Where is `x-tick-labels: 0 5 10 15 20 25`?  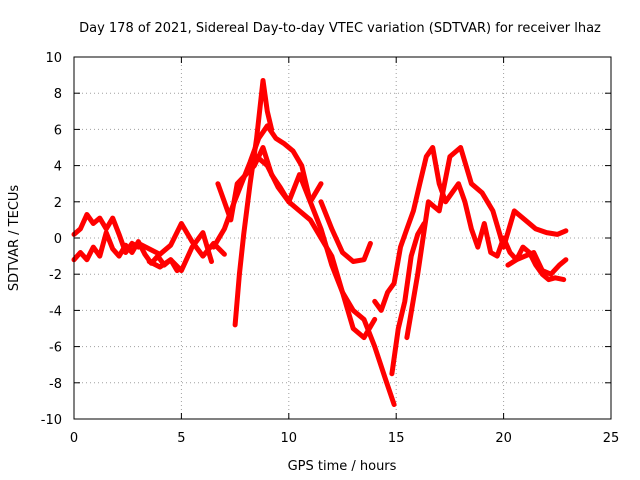
x-tick-labels: 0 5 10 15 20 25 is located at coordinates (344, 438).